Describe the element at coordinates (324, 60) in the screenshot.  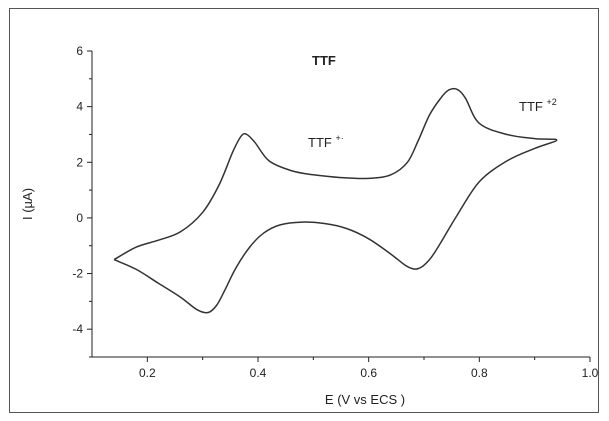
I see `chart-title: TTF` at that location.